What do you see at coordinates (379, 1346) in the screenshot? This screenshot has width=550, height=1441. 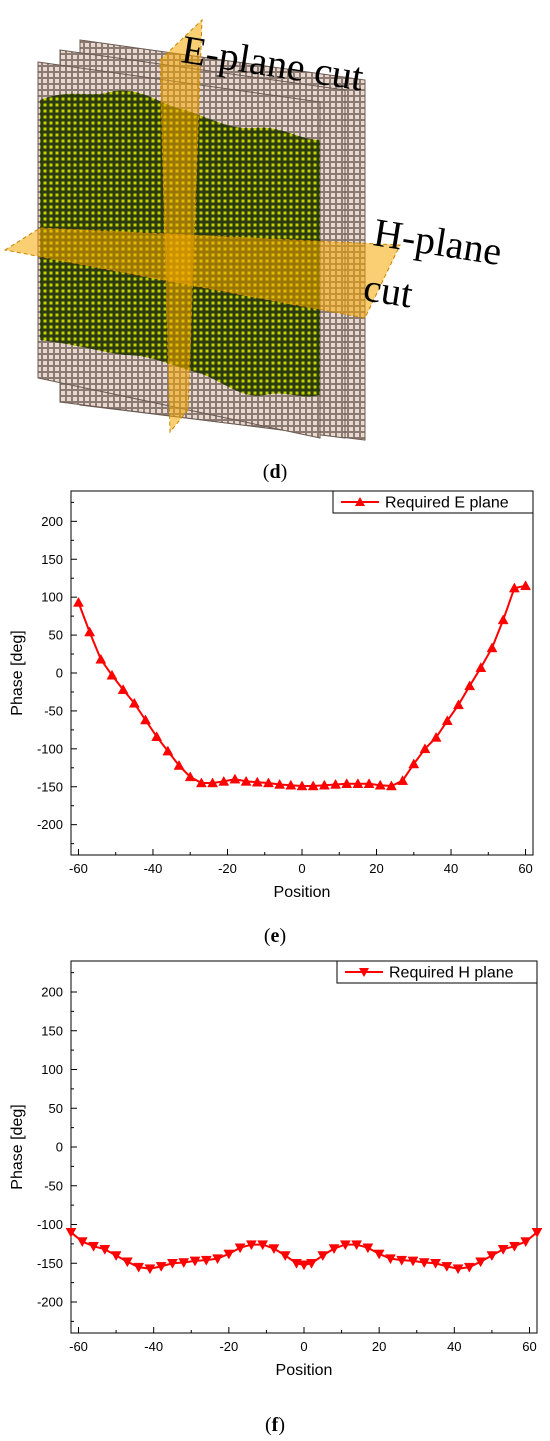 I see `x-tick-label-f: 20` at bounding box center [379, 1346].